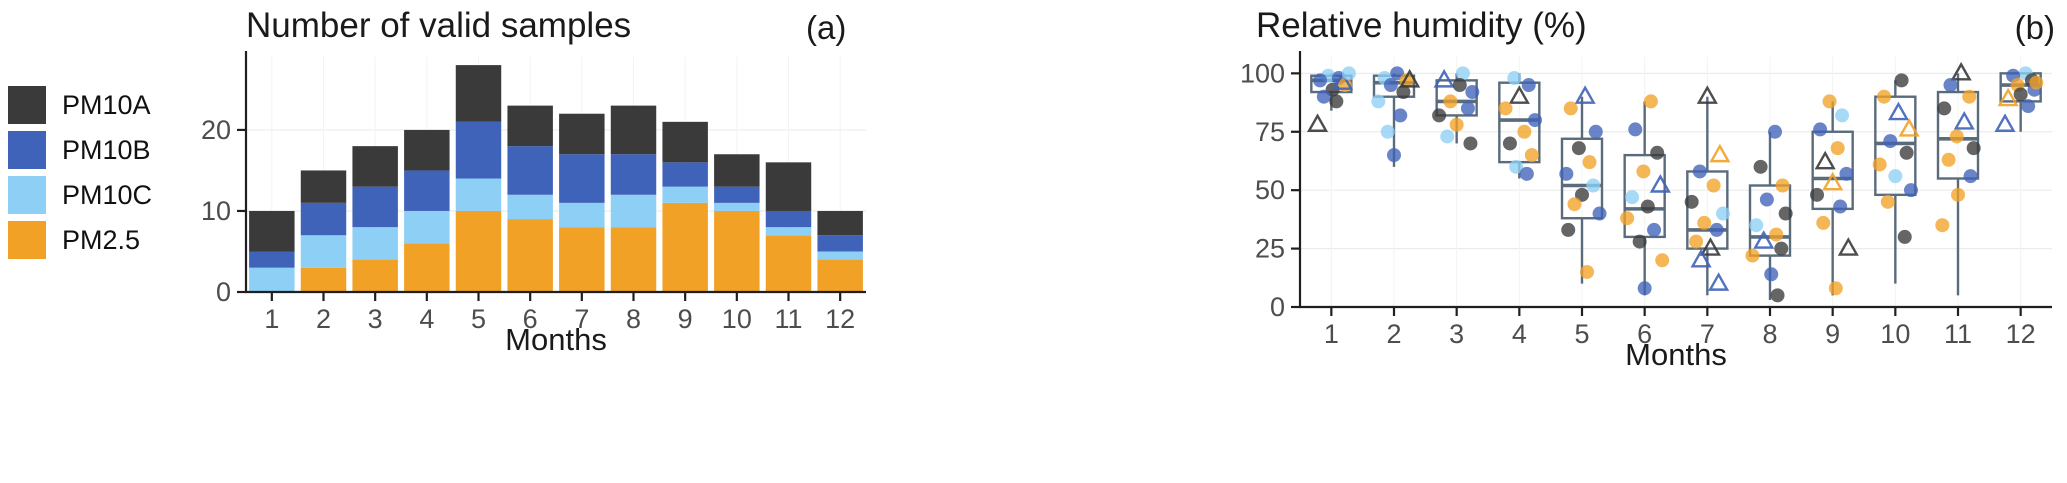  What do you see at coordinates (1832, 334) in the screenshot?
I see `x-tick-label: 9` at bounding box center [1832, 334].